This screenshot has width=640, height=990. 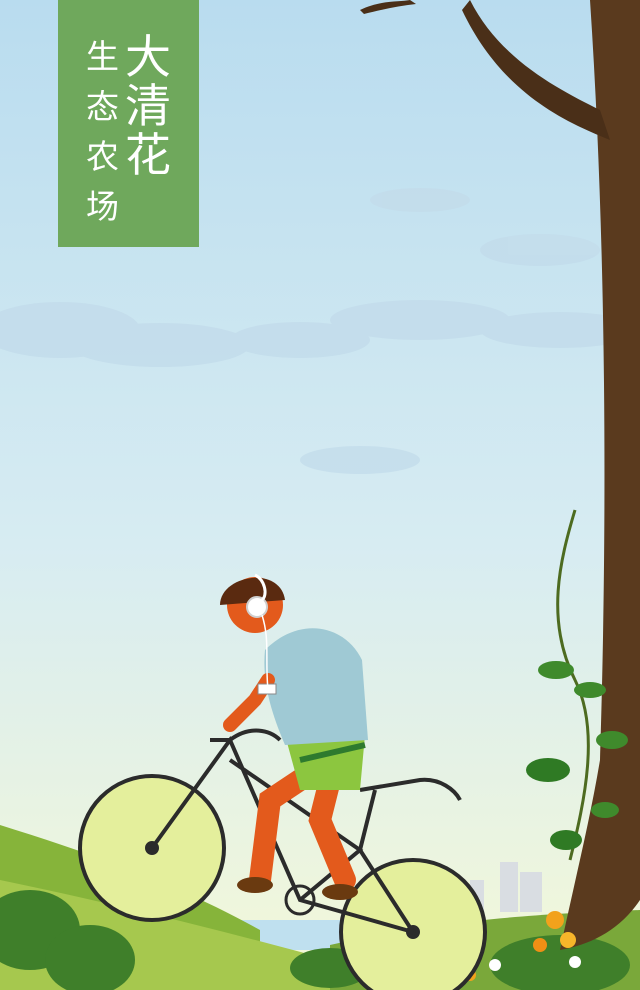 What do you see at coordinates (102, 112) in the screenshot?
I see `brand-subtitle-char: 态` at bounding box center [102, 112].